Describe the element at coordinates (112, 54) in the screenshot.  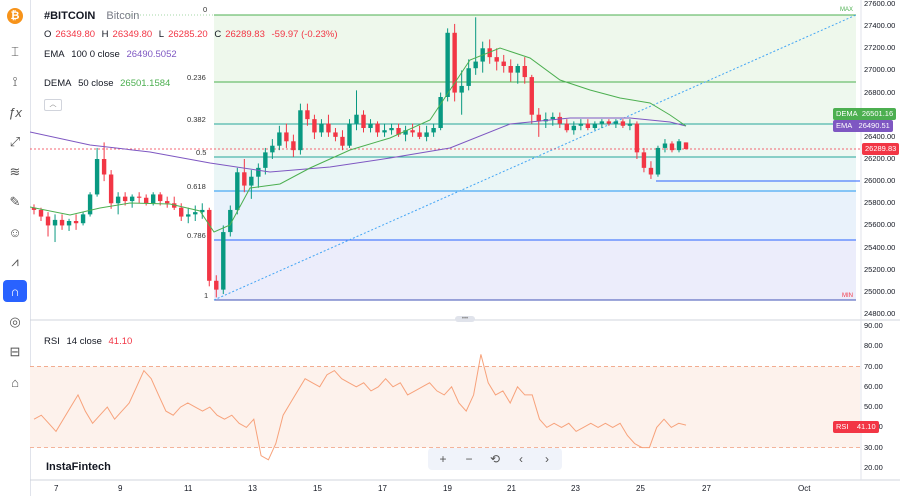
I see `ema-legend: EMA 100 0 close 26490.5052` at that location.